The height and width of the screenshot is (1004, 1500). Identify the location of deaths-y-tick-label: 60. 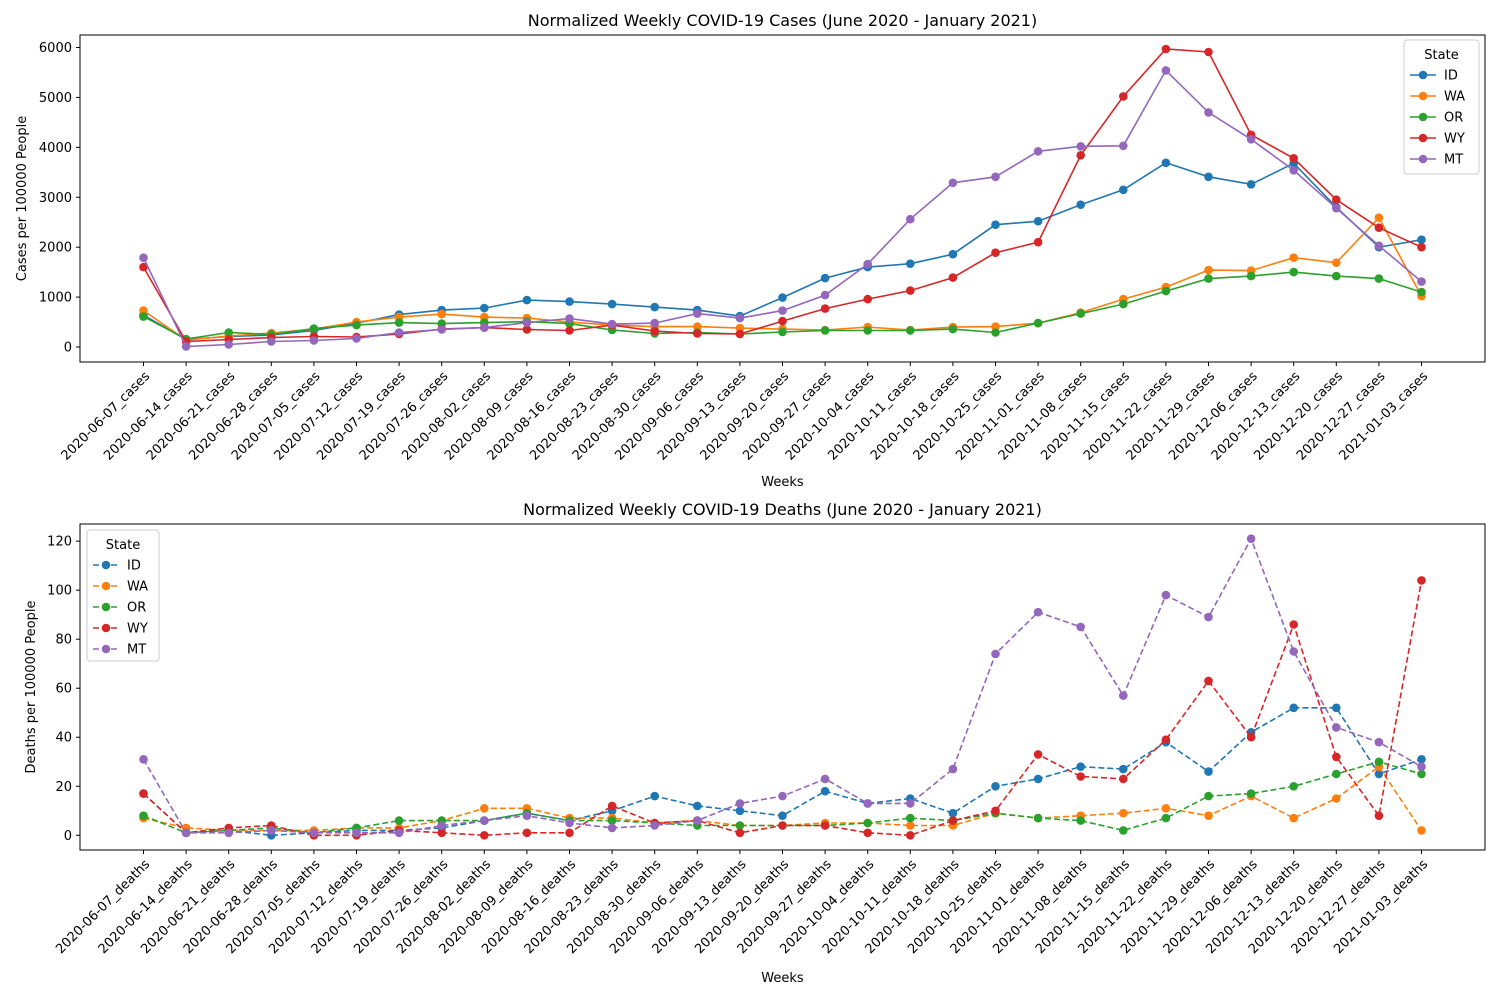
(63, 689).